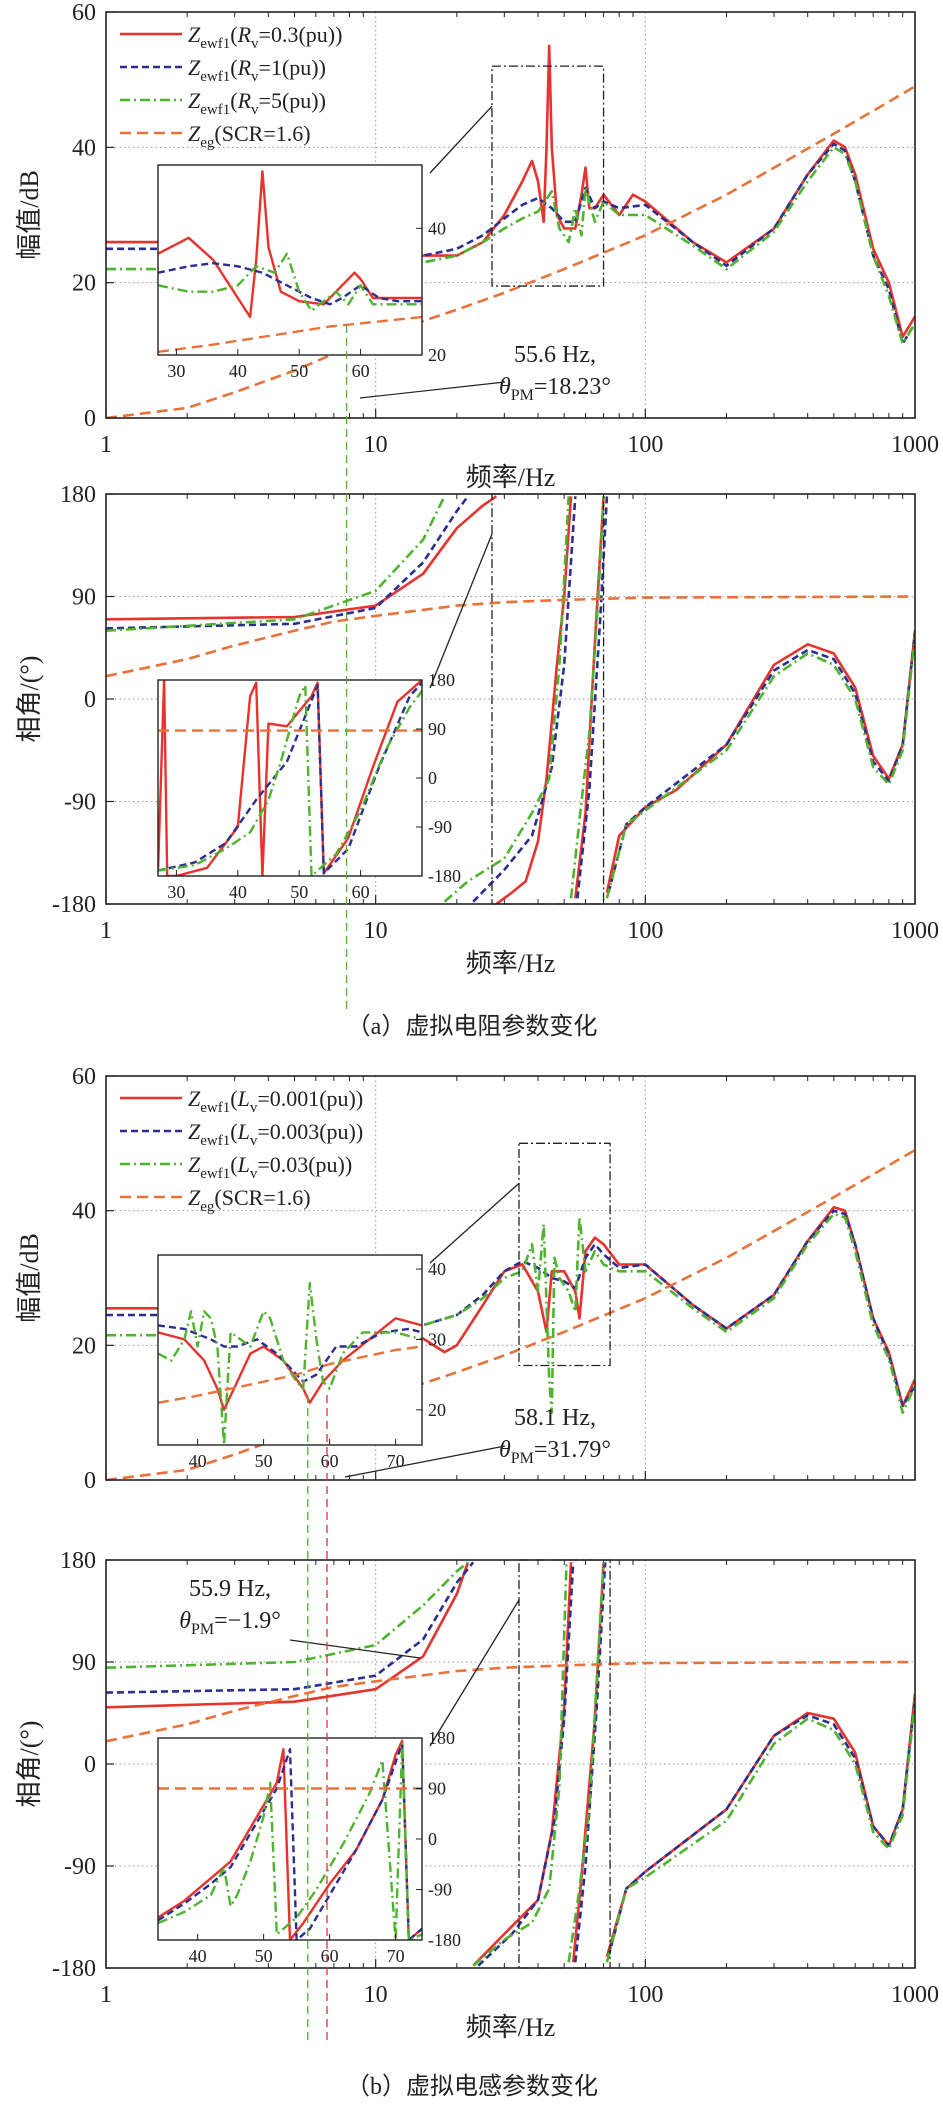  What do you see at coordinates (238, 892) in the screenshot?
I see `inset-x-tick-label: 40` at bounding box center [238, 892].